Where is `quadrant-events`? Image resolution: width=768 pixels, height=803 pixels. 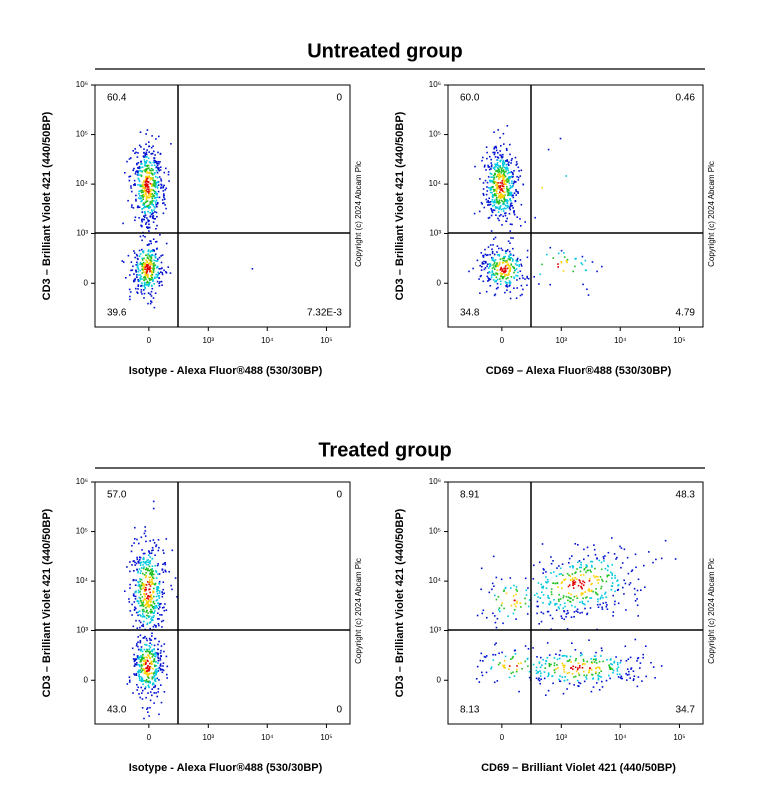 quadrant-events is located at coordinates (550, 178).